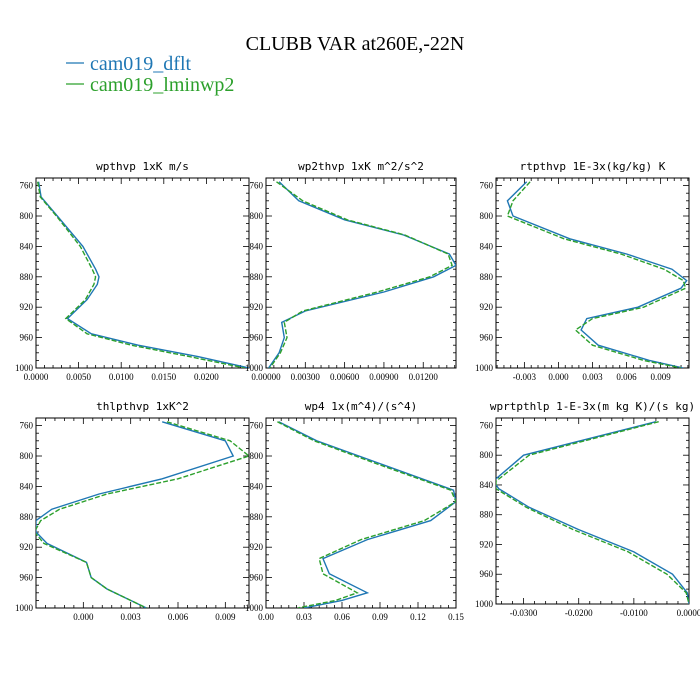 This screenshot has height=700, width=700. I want to click on x-tick-label: 0.01200, so click(424, 377).